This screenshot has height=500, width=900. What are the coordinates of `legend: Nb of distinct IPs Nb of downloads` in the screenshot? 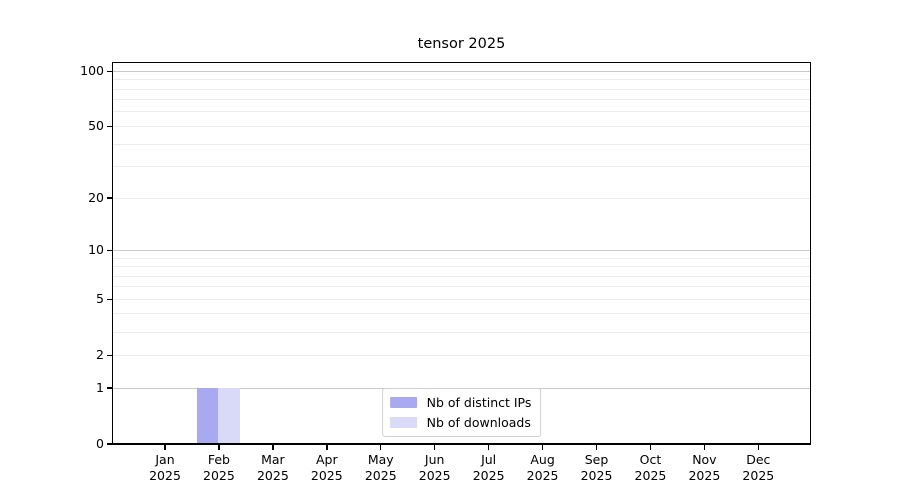 It's located at (461, 412).